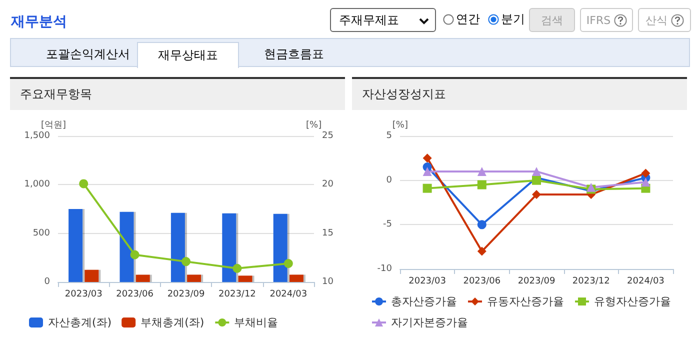  Describe the element at coordinates (552, 20) in the screenshot. I see `text: 검색` at that location.